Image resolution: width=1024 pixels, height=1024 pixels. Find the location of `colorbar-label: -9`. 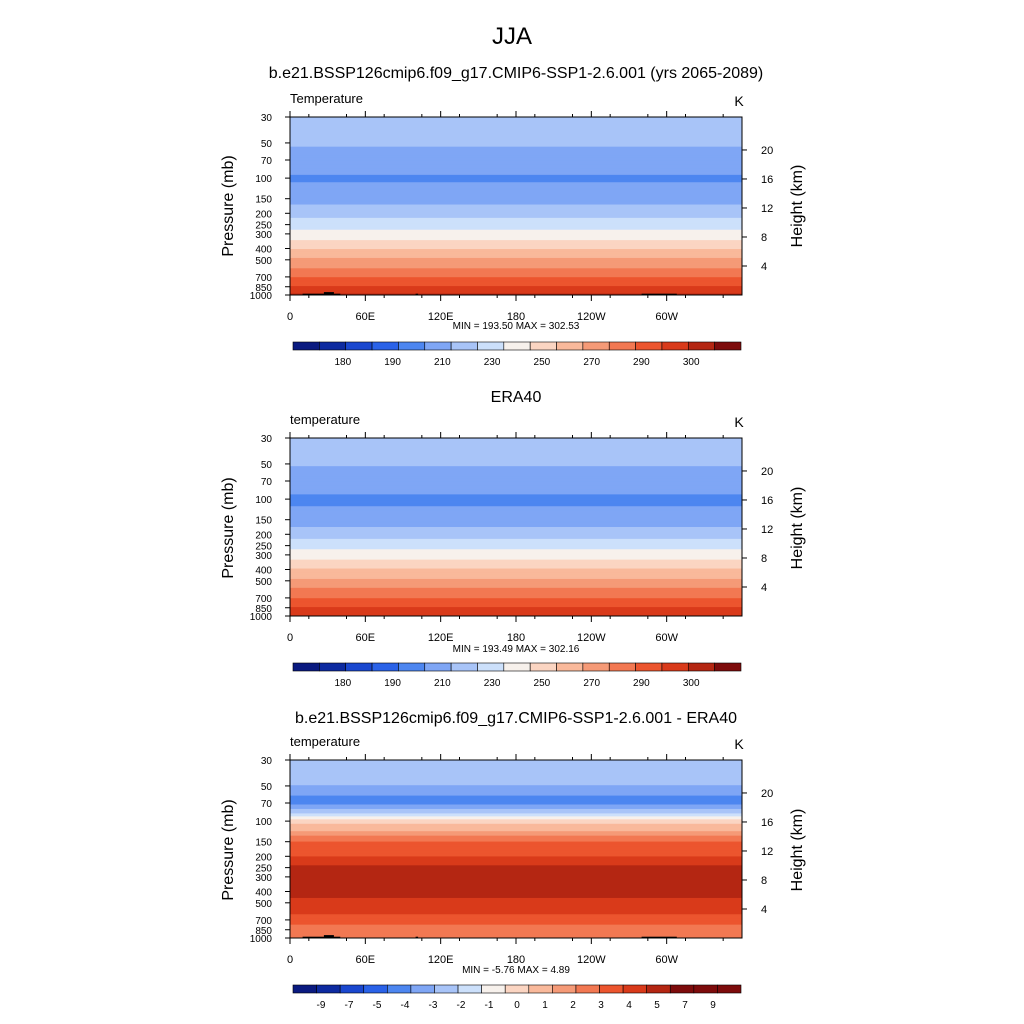

colorbar-label: -9 is located at coordinates (321, 1005).